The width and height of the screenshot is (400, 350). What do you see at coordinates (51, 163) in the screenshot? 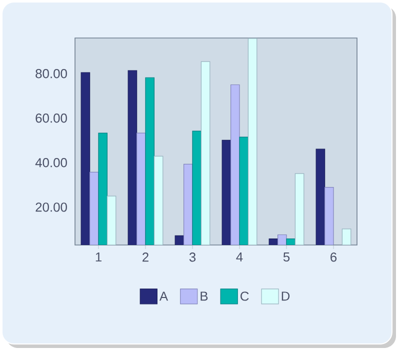
I see `y-tick-label: 40.00` at bounding box center [51, 163].